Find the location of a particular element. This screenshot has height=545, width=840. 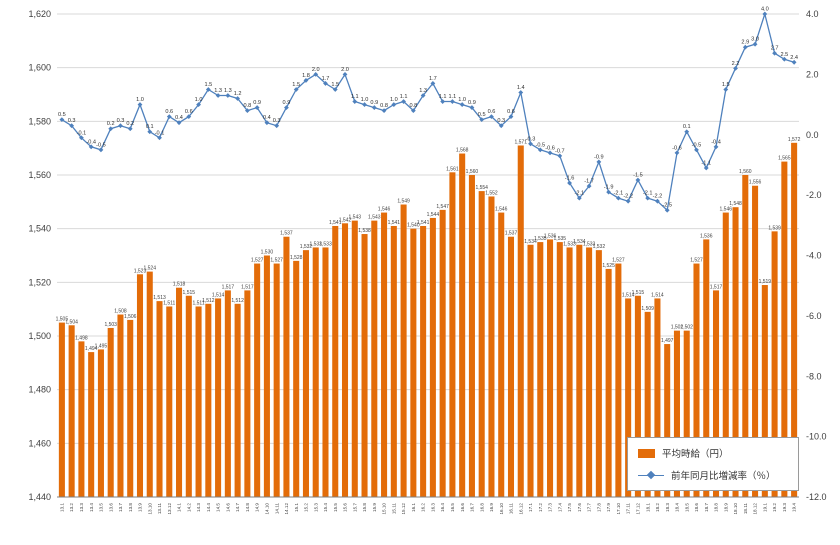

svg-text: 15.5 is located at coordinates (335, 507).